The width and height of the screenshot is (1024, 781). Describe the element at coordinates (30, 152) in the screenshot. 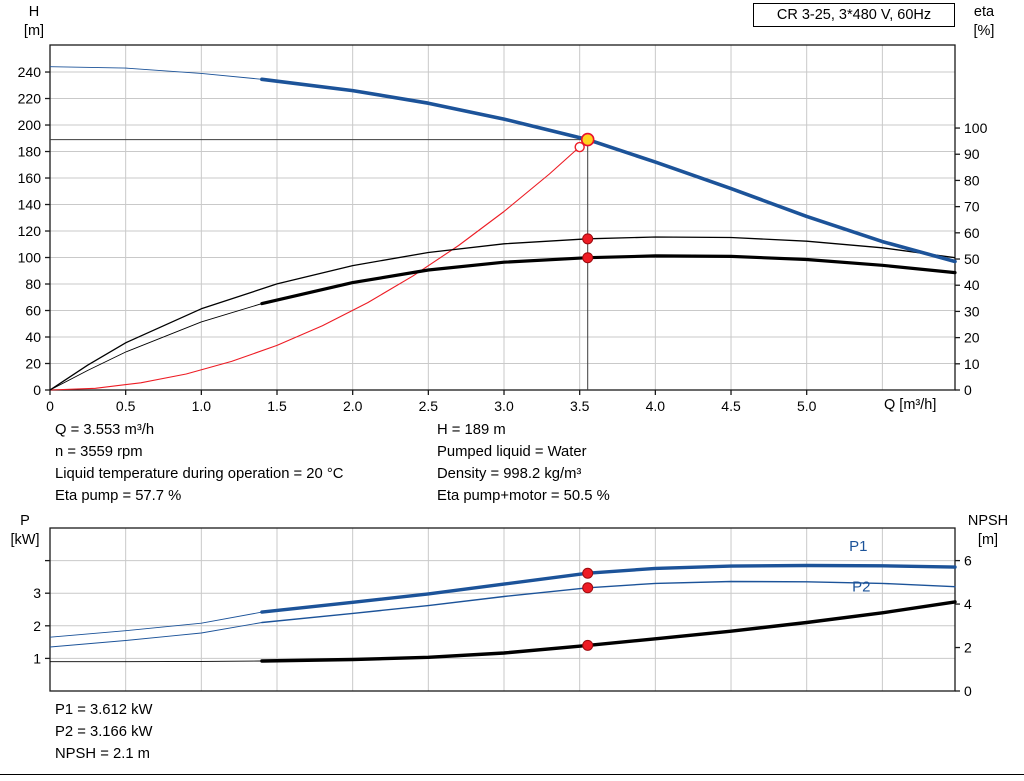

I see `svg-text: 180` at that location.